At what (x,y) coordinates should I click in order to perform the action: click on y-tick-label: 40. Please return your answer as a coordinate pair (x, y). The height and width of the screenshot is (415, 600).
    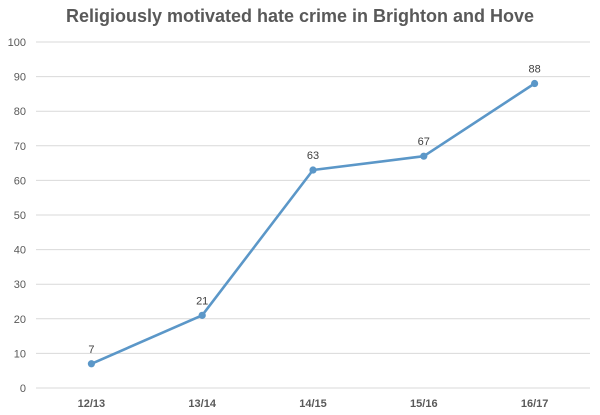
    Looking at the image, I should click on (20, 251).